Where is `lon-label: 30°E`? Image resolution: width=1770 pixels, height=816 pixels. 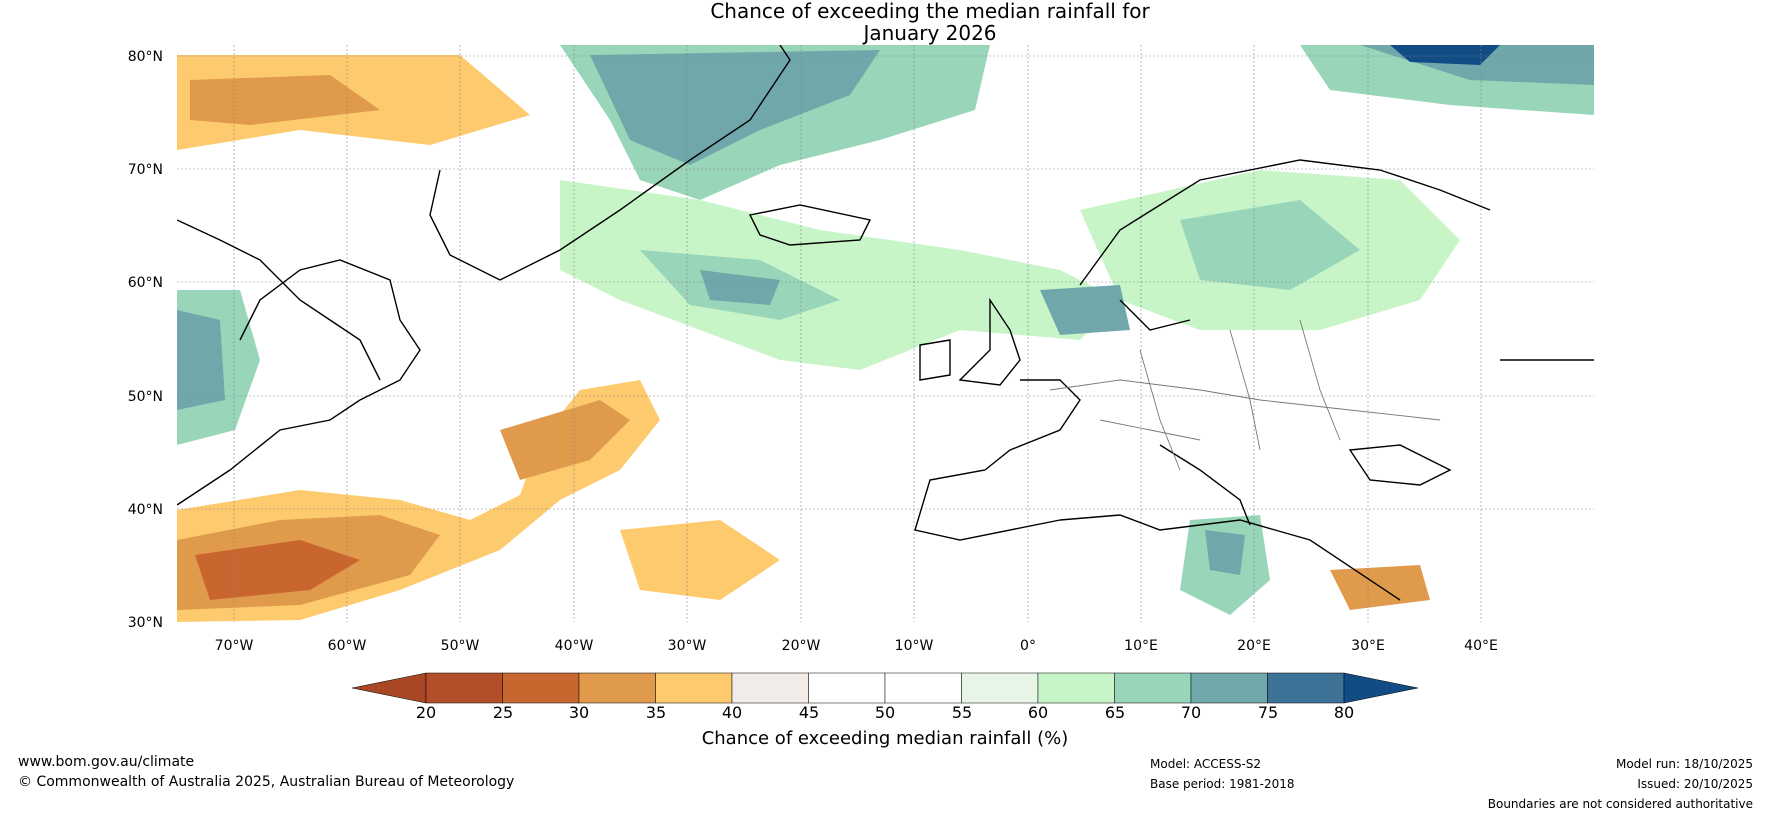
lon-label: 30°E is located at coordinates (1368, 646).